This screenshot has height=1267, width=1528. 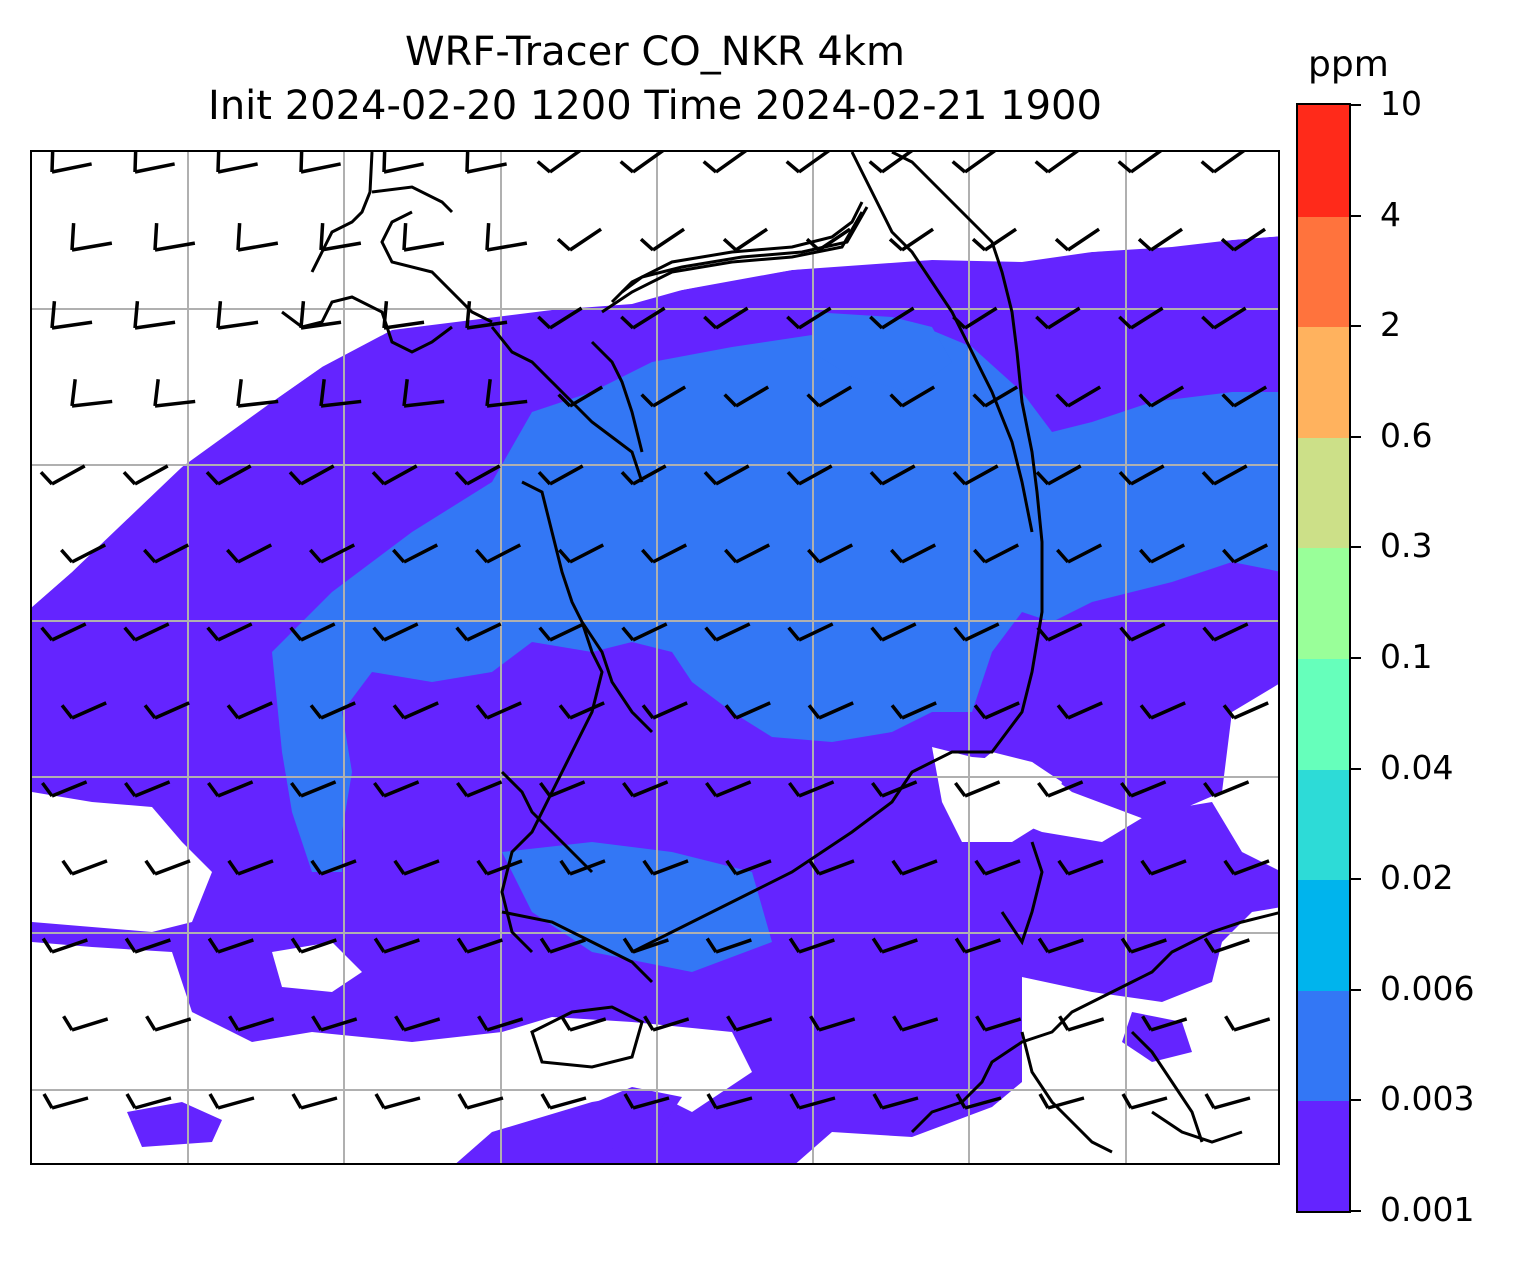 What do you see at coordinates (174, 1124) in the screenshot?
I see `tracer-patch-south` at bounding box center [174, 1124].